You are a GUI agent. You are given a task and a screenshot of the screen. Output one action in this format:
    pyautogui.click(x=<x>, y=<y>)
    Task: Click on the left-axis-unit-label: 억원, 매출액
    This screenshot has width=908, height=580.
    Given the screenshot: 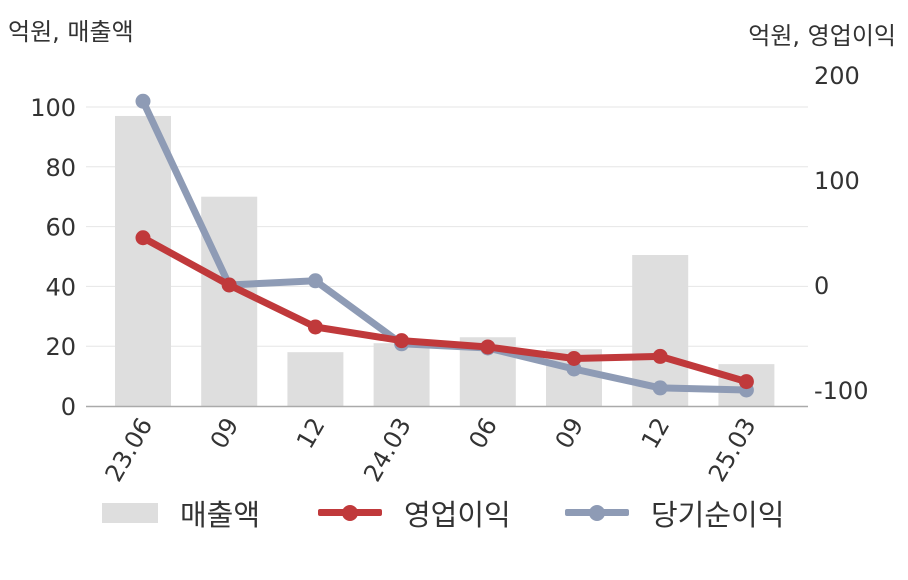 What is the action you would take?
    pyautogui.click(x=71, y=32)
    